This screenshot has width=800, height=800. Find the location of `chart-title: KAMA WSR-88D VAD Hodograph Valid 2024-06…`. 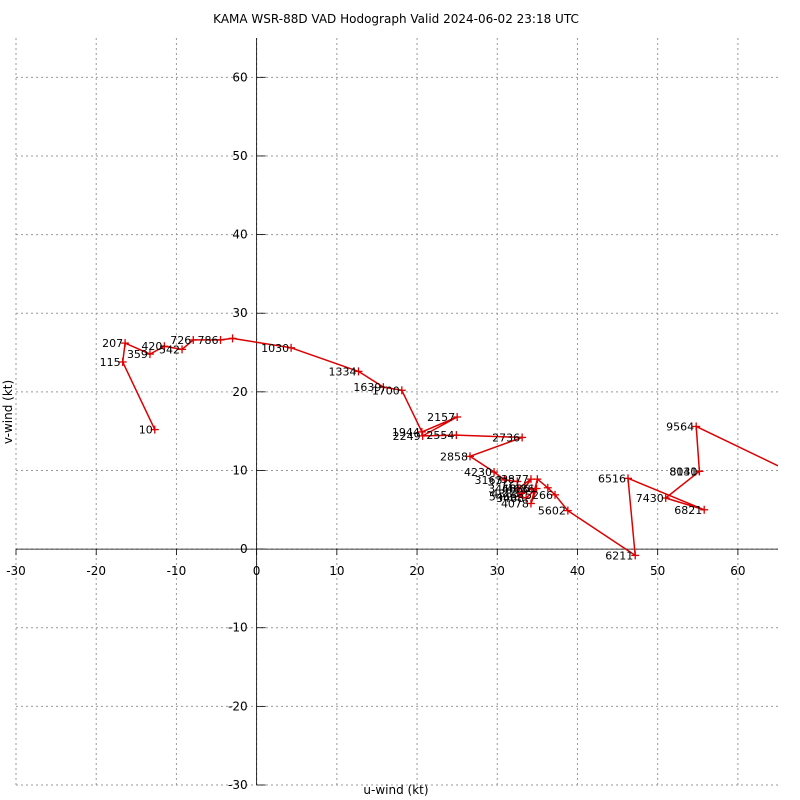

chart-title: KAMA WSR-88D VAD Hodograph Valid 2024-06… is located at coordinates (396, 19).